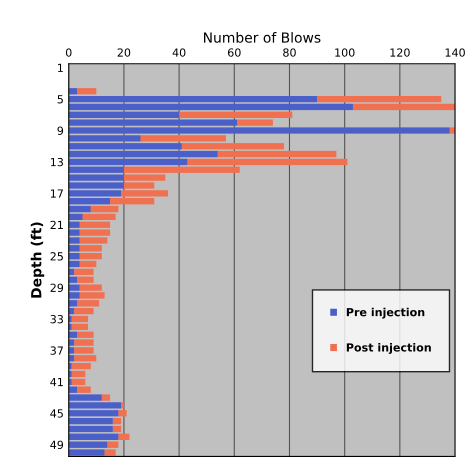 This screenshot has width=474, height=462. What do you see at coordinates (37, 260) in the screenshot?
I see `y-axis-title: Depth (ft)` at bounding box center [37, 260].